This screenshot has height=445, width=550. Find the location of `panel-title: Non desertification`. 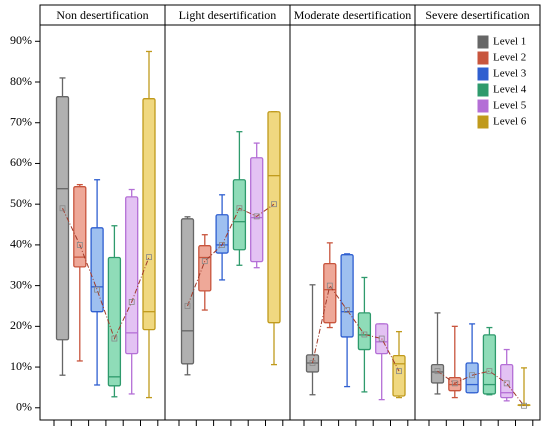

panel-title: Non desertification is located at coordinates (102, 15).